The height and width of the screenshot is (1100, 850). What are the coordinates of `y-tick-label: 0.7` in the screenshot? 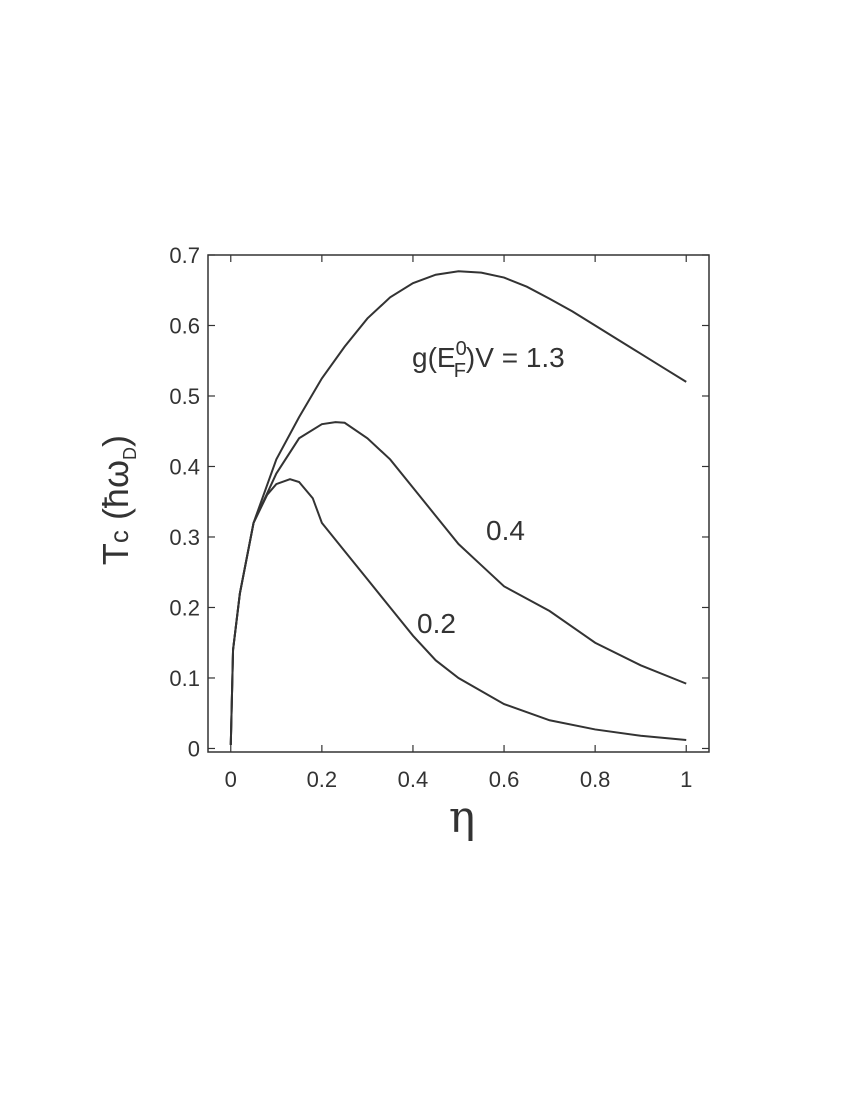 It's located at (184, 255).